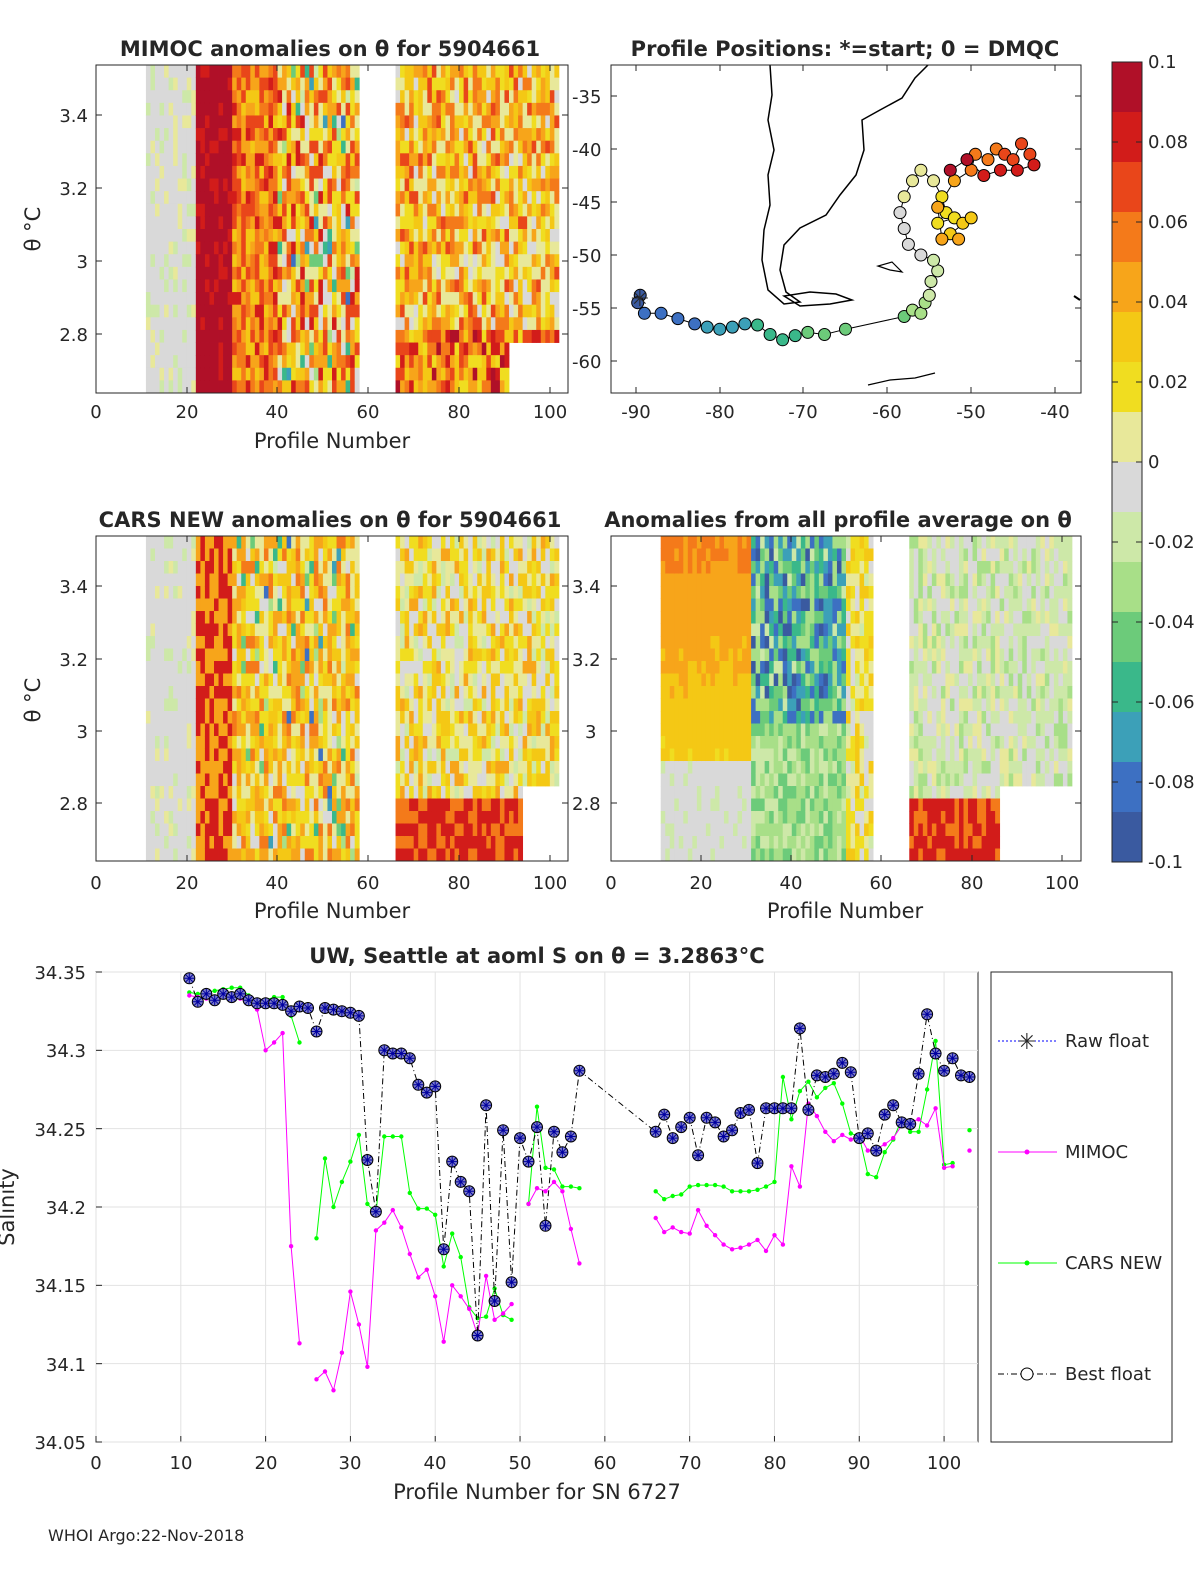 This screenshot has height=1575, width=1200. What do you see at coordinates (332, 911) in the screenshot?
I see `cars-xlabel: Profile Number` at bounding box center [332, 911].